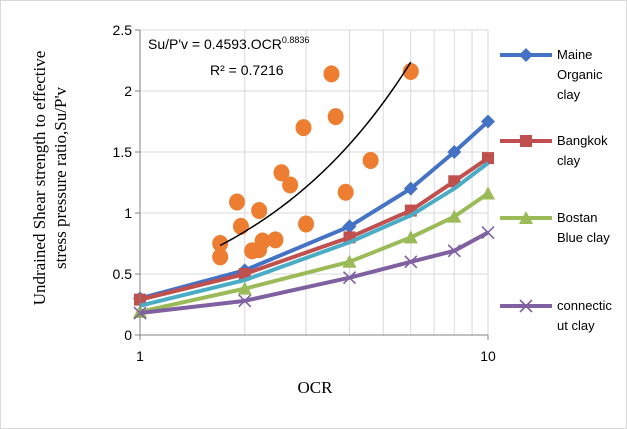 This screenshot has height=429, width=627. I want to click on x-axis-title: OCR, so click(316, 387).